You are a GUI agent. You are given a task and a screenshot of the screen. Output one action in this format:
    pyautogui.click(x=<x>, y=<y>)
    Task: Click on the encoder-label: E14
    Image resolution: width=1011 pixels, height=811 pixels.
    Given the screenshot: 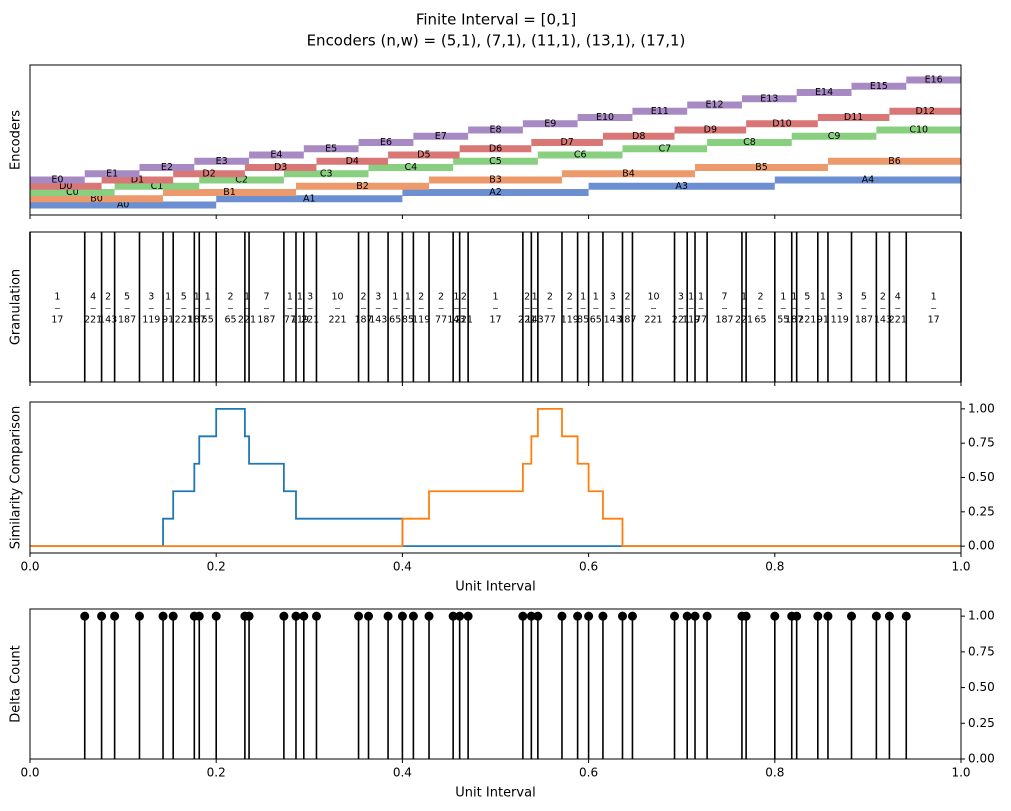 What is the action you would take?
    pyautogui.click(x=824, y=92)
    